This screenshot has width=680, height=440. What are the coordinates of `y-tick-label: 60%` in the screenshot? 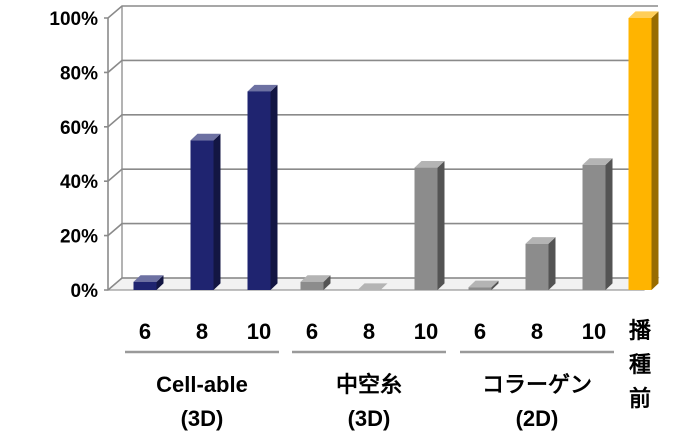 It's located at (79, 128).